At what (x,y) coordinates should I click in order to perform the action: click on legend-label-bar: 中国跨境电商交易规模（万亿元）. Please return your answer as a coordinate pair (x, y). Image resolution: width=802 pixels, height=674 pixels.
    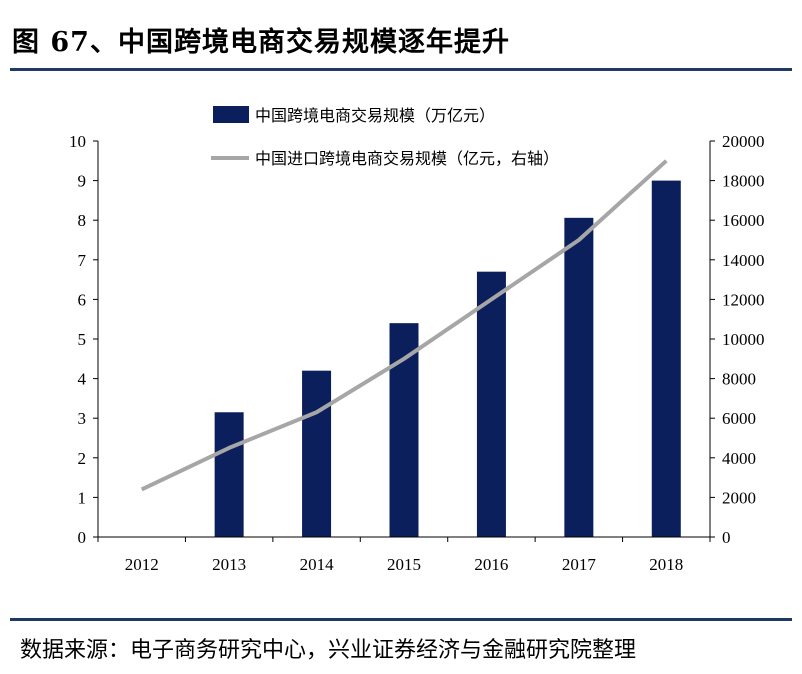
    Looking at the image, I should click on (375, 115).